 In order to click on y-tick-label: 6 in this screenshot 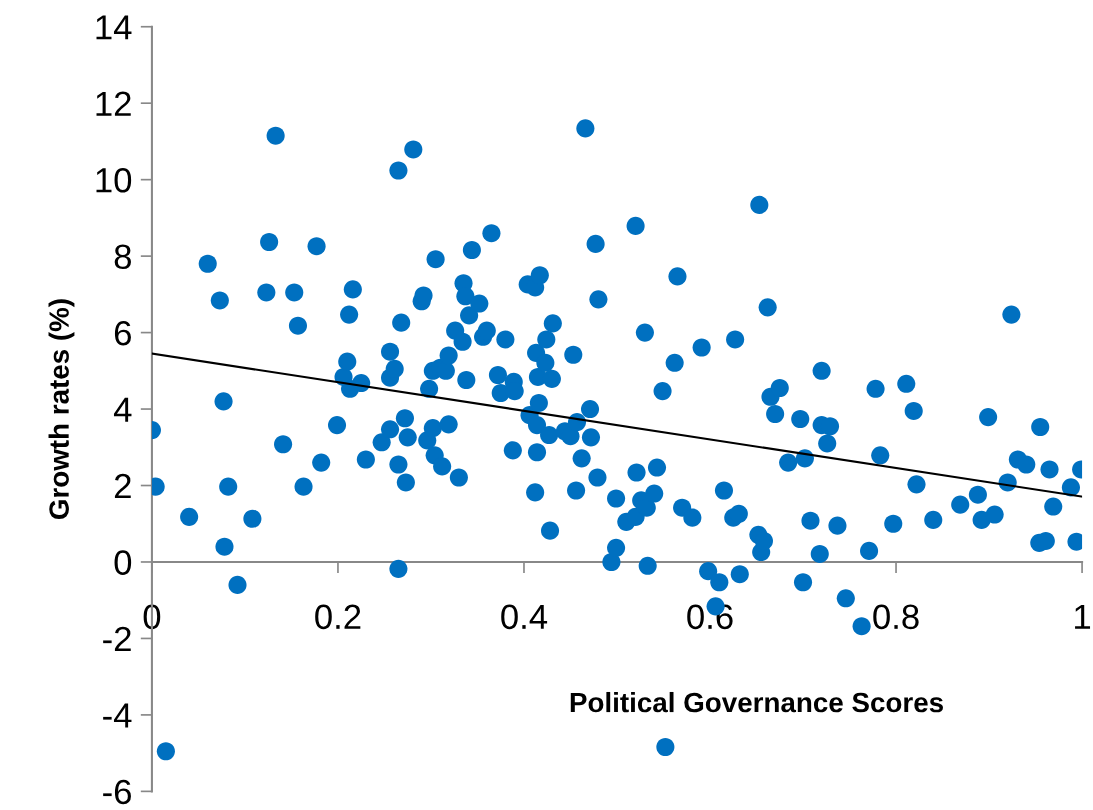, I will do `click(122, 333)`.